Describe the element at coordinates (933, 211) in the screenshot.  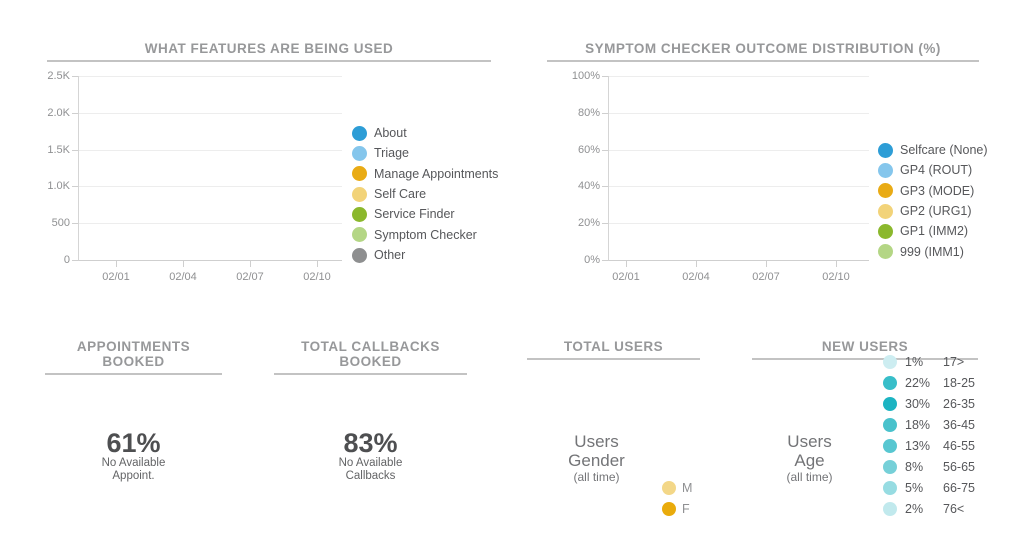
I see `legend-item: GP2 (URG1)` at that location.